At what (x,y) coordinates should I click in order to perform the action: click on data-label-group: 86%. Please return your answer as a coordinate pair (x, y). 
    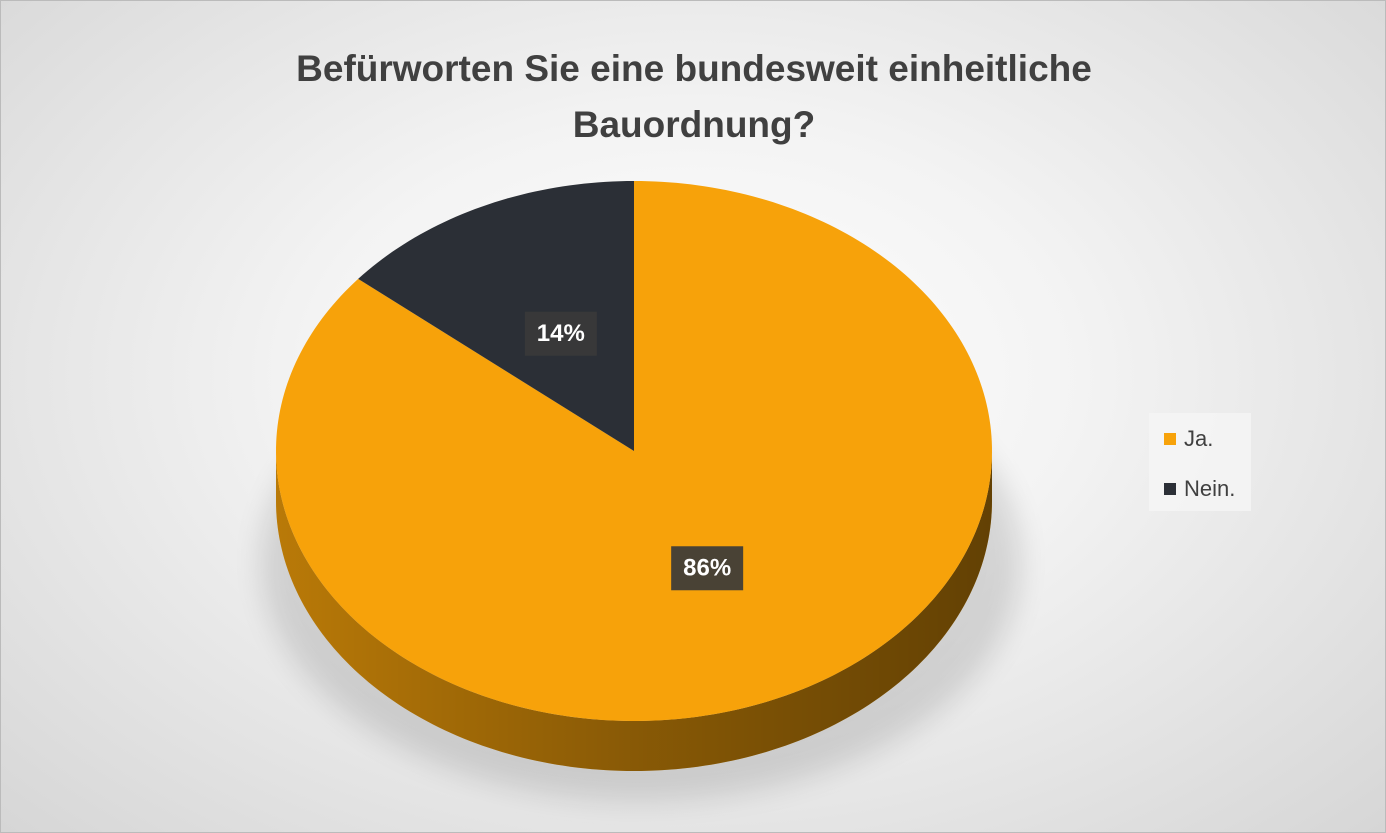
    Looking at the image, I should click on (707, 568).